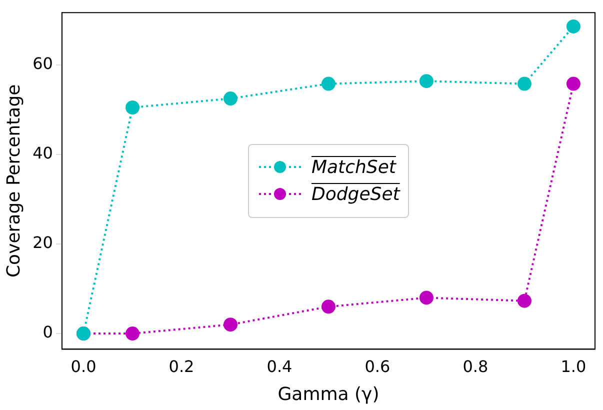 The image size is (603, 410). What do you see at coordinates (475, 366) in the screenshot?
I see `x-tick-label: 0.8` at bounding box center [475, 366].